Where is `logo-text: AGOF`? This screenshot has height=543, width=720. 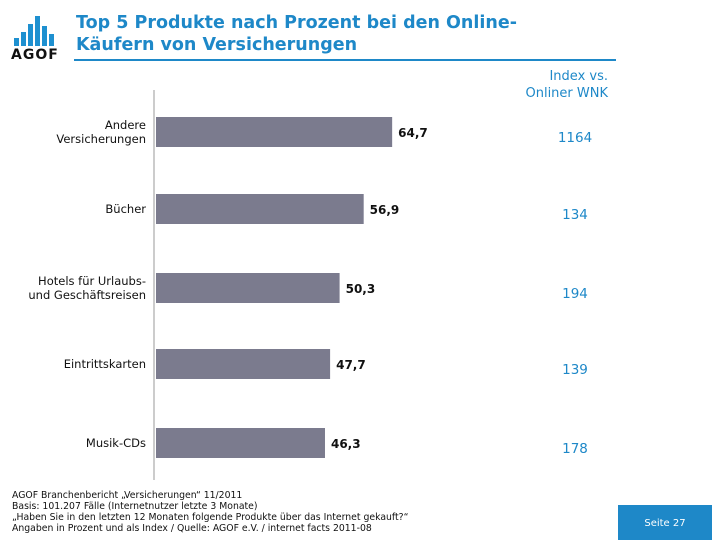 logo-text: AGOF is located at coordinates (35, 55).